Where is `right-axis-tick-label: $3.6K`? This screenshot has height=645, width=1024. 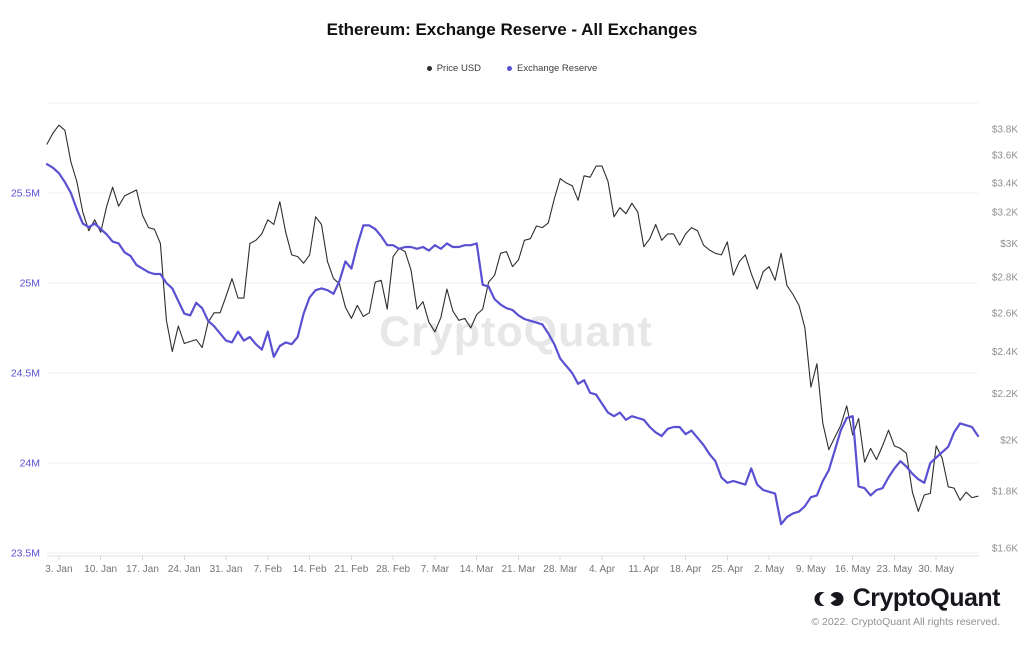
right-axis-tick-label: $3.6K is located at coordinates (1005, 156).